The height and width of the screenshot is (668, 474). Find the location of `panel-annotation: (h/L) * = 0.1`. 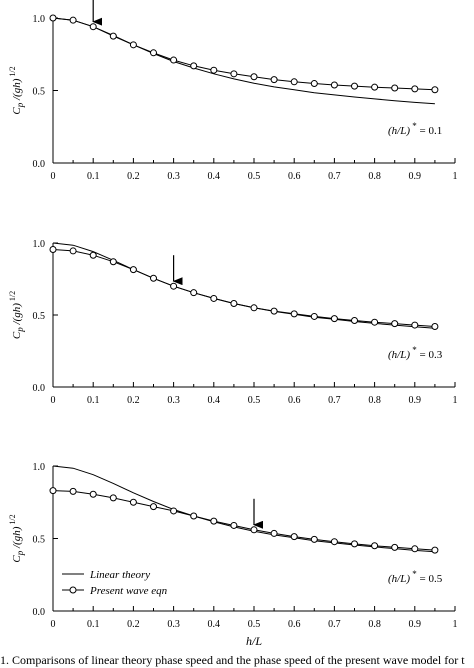

panel-annotation: (h/L) * = 0.1 is located at coordinates (415, 129).